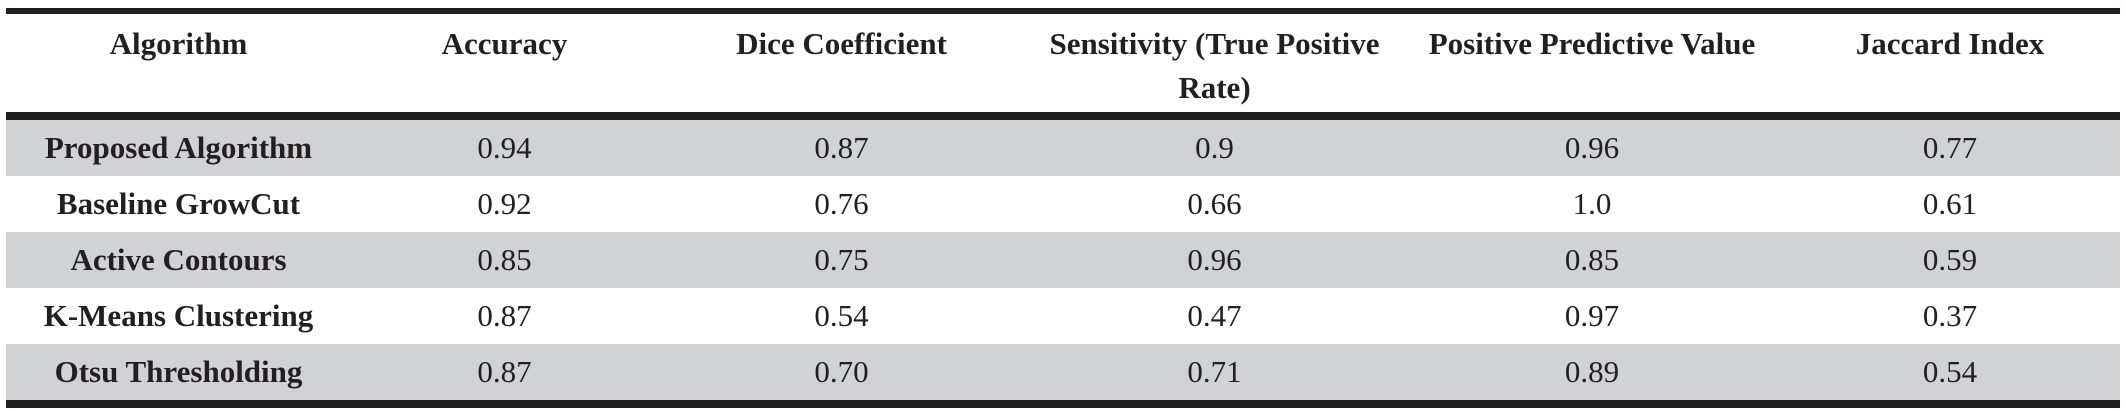  I want to click on jaccard-cell: 0.37, so click(1950, 315).